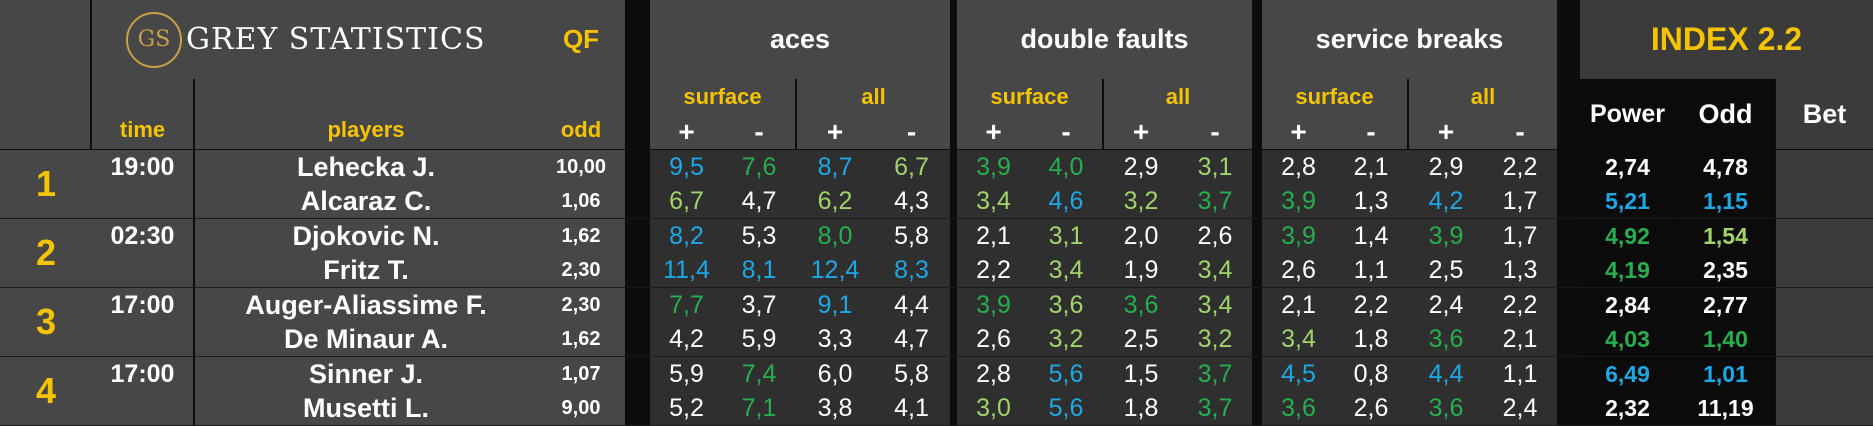 This screenshot has width=1873, height=426. What do you see at coordinates (581, 409) in the screenshot?
I see `player-odd: 9,00` at bounding box center [581, 409].